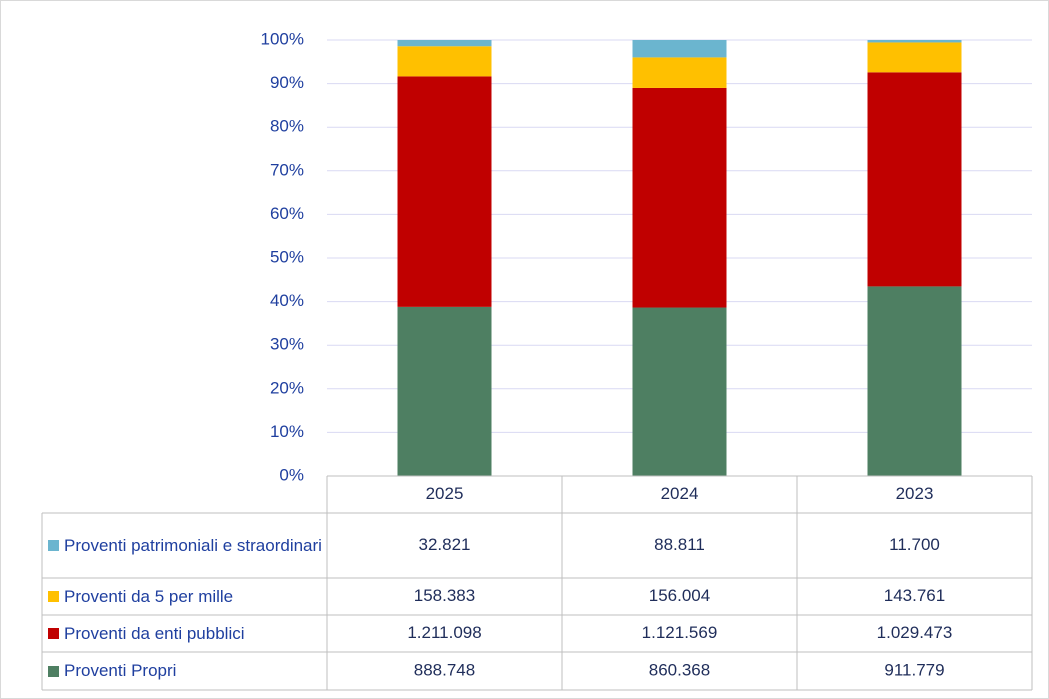  Describe the element at coordinates (287, 213) in the screenshot. I see `y-tick-label: 60%` at that location.